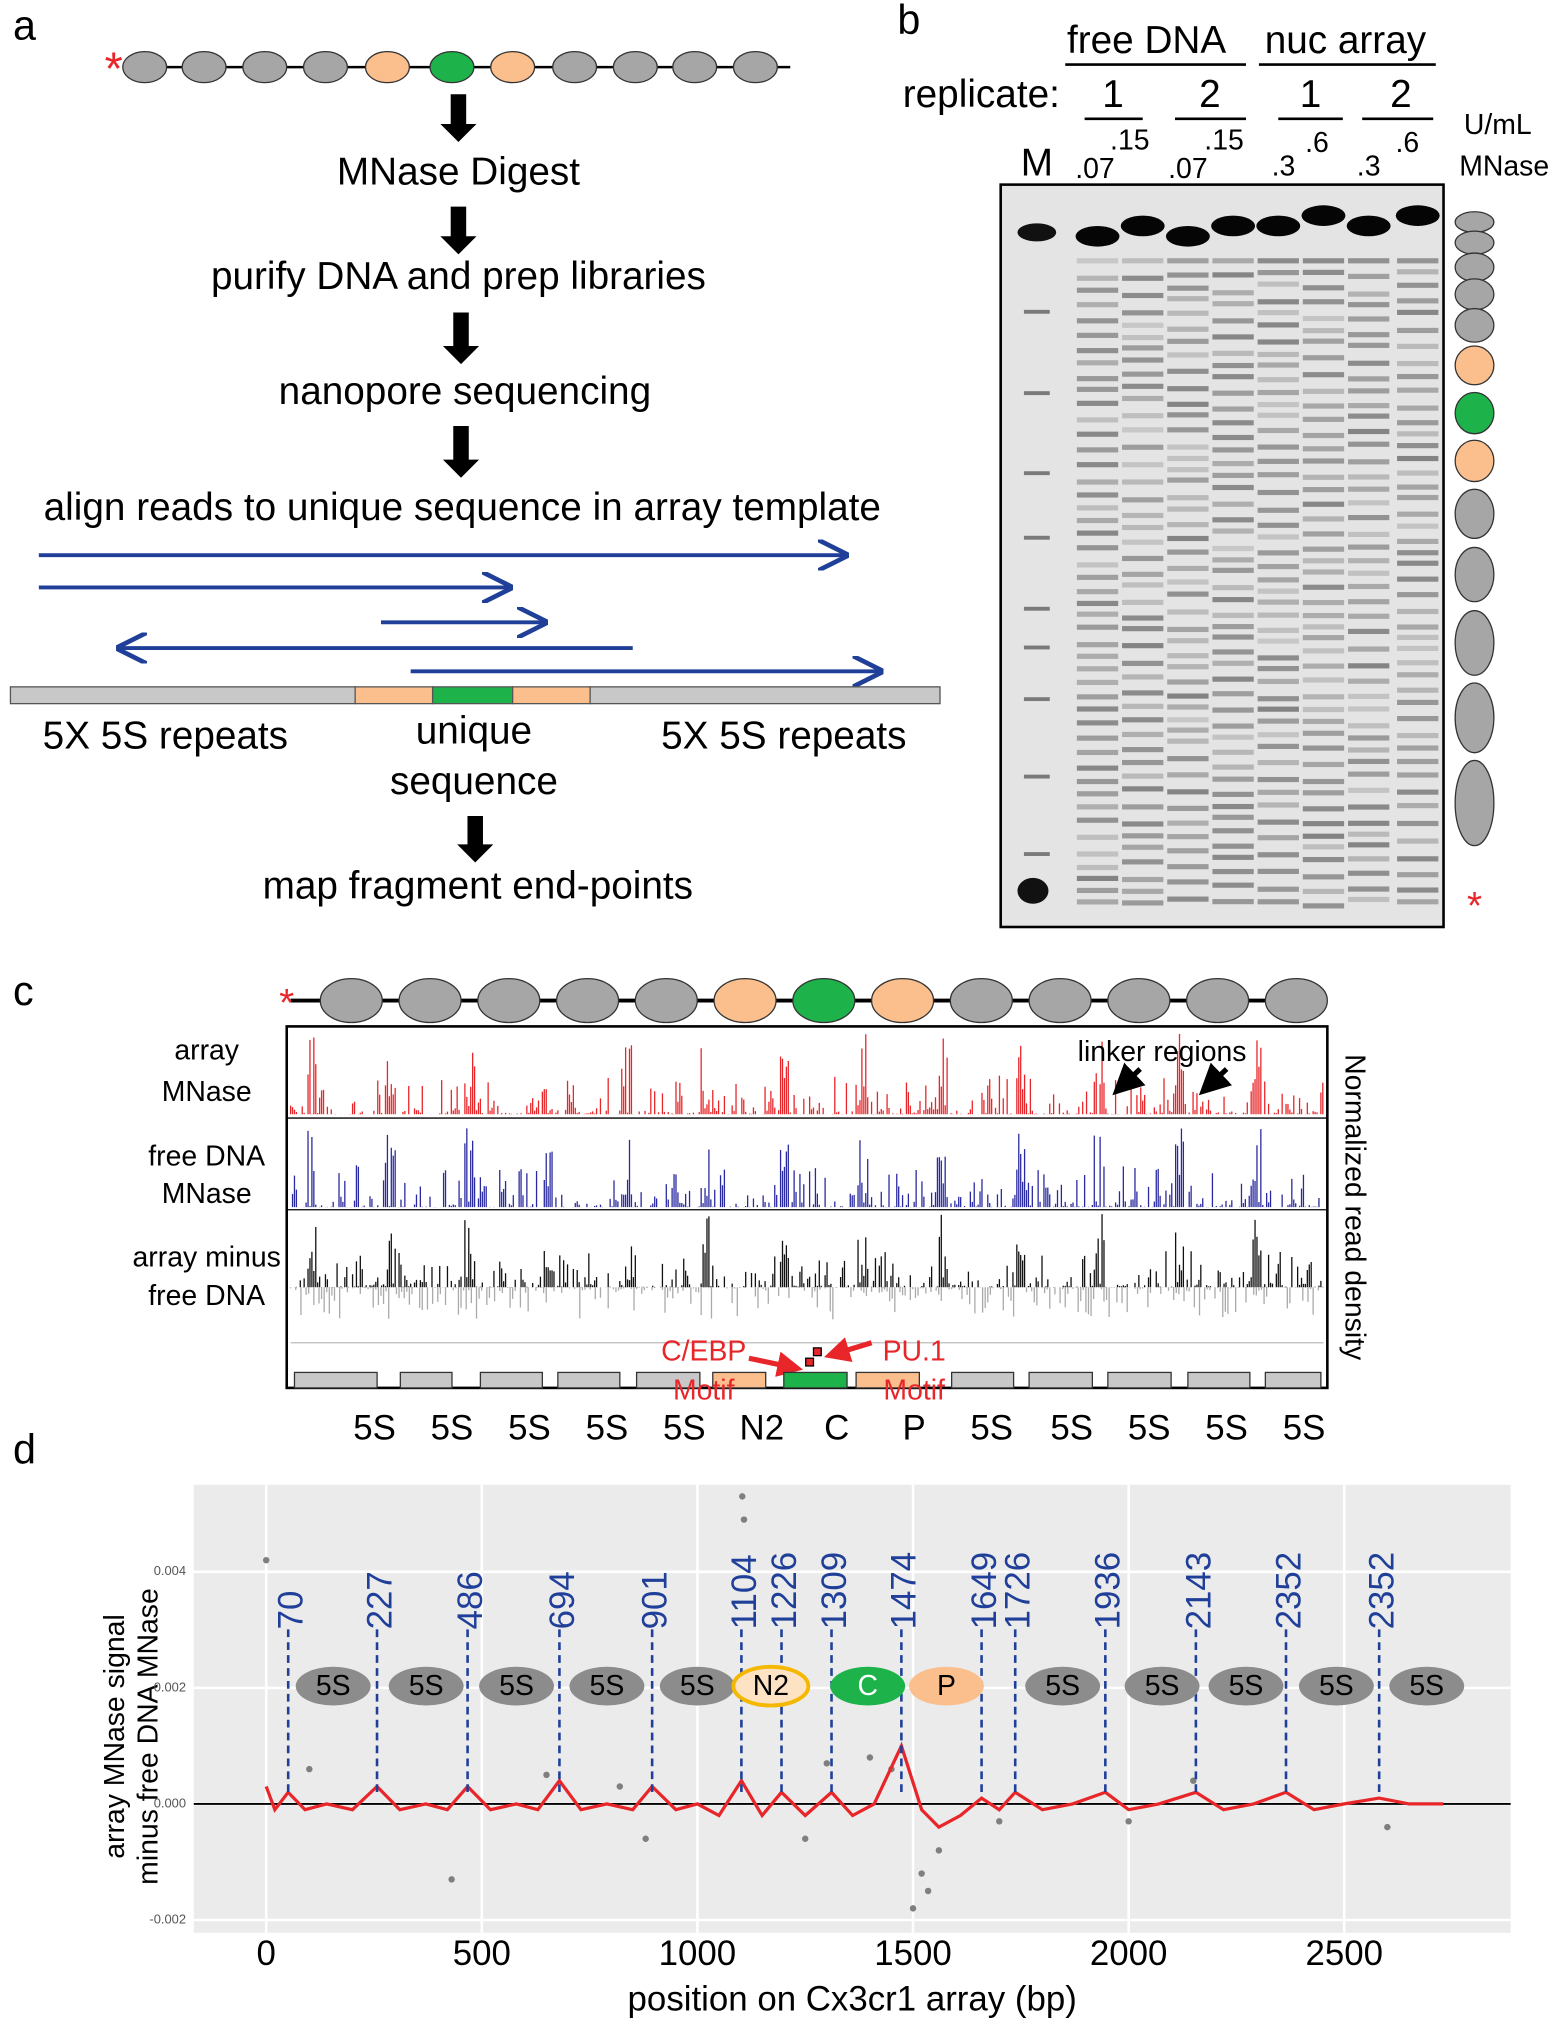 This screenshot has width=1565, height=2027. What do you see at coordinates (1036, 311) in the screenshot?
I see `ladder-band` at bounding box center [1036, 311].